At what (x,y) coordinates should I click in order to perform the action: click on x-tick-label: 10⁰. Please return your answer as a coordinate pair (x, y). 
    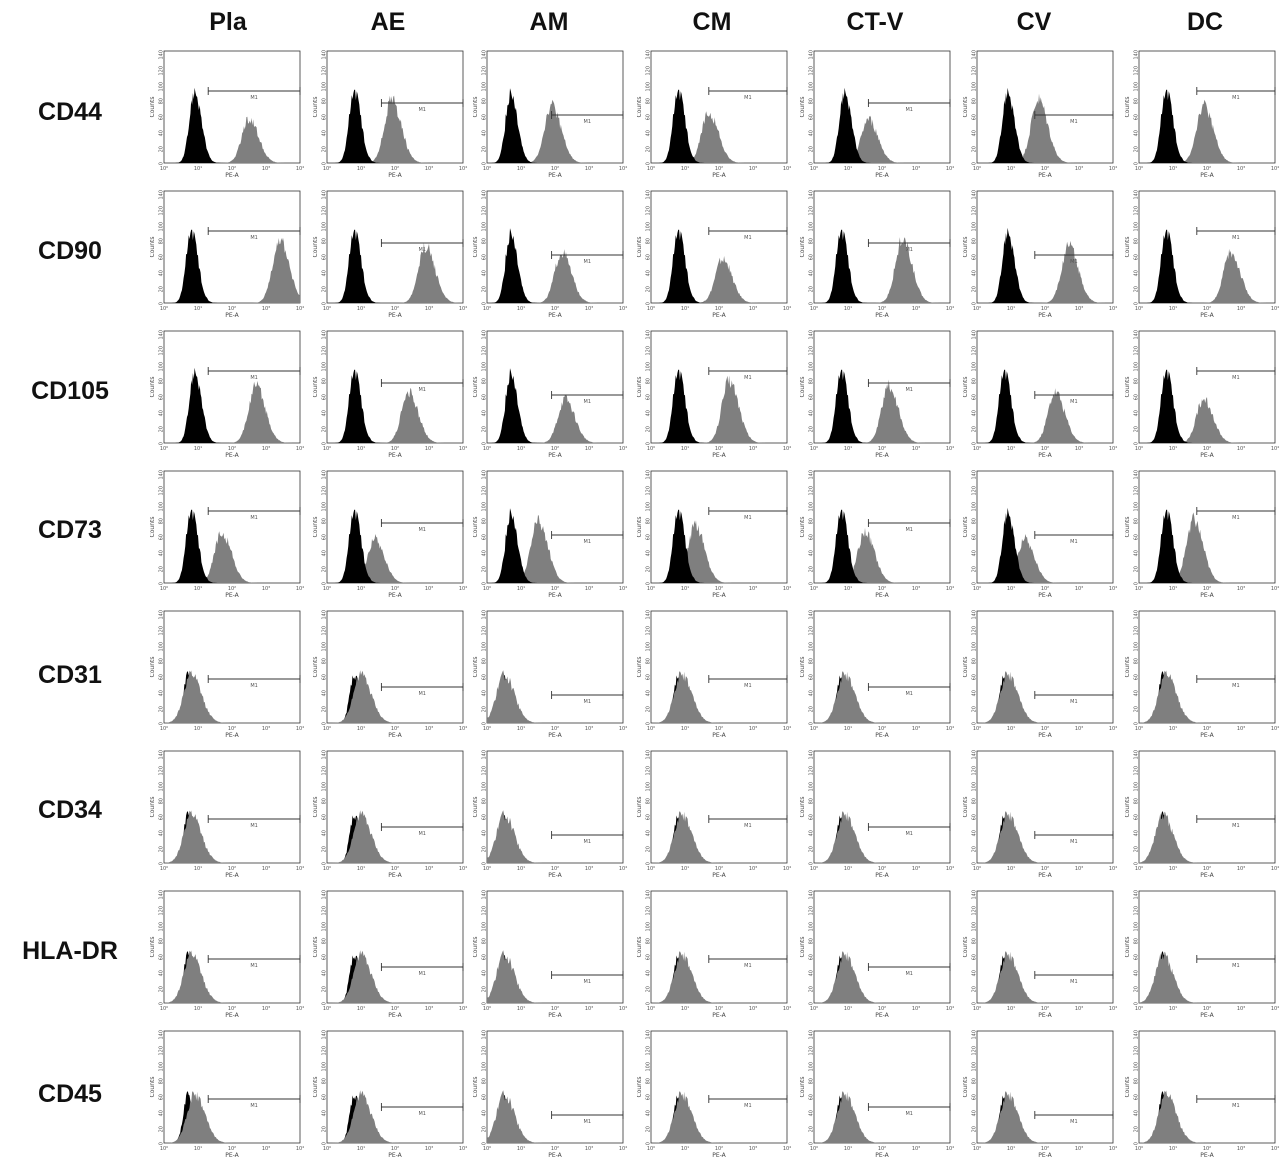
    Looking at the image, I should click on (651, 869).